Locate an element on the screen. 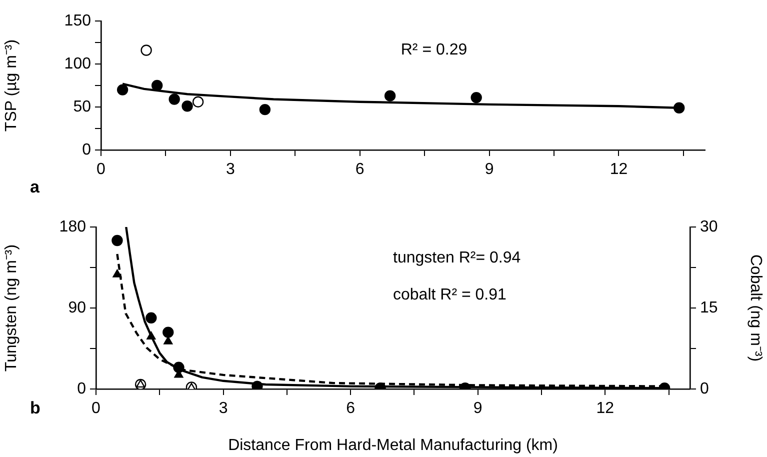 Image resolution: width=767 pixels, height=457 pixels. y-tick-label: 180 is located at coordinates (72, 227).